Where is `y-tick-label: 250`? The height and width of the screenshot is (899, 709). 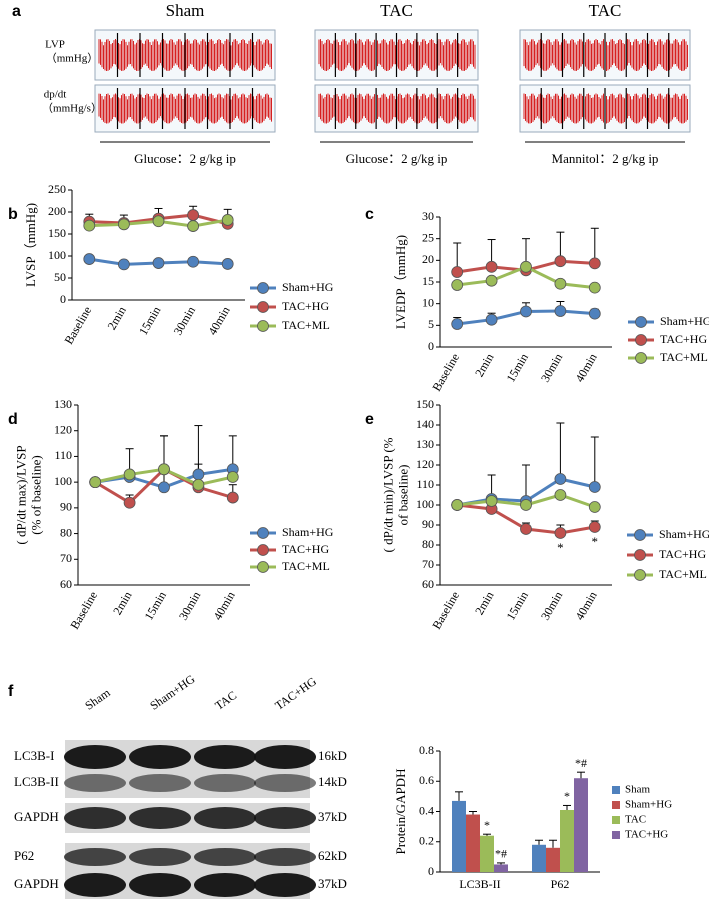 y-tick-label: 250 is located at coordinates (57, 189).